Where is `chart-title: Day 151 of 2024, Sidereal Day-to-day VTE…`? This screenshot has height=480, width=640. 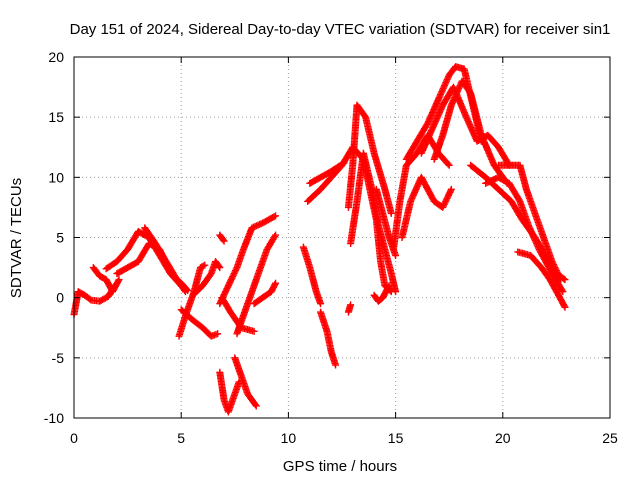
chart-title: Day 151 of 2024, Sidereal Day-to-day VTE… is located at coordinates (340, 29).